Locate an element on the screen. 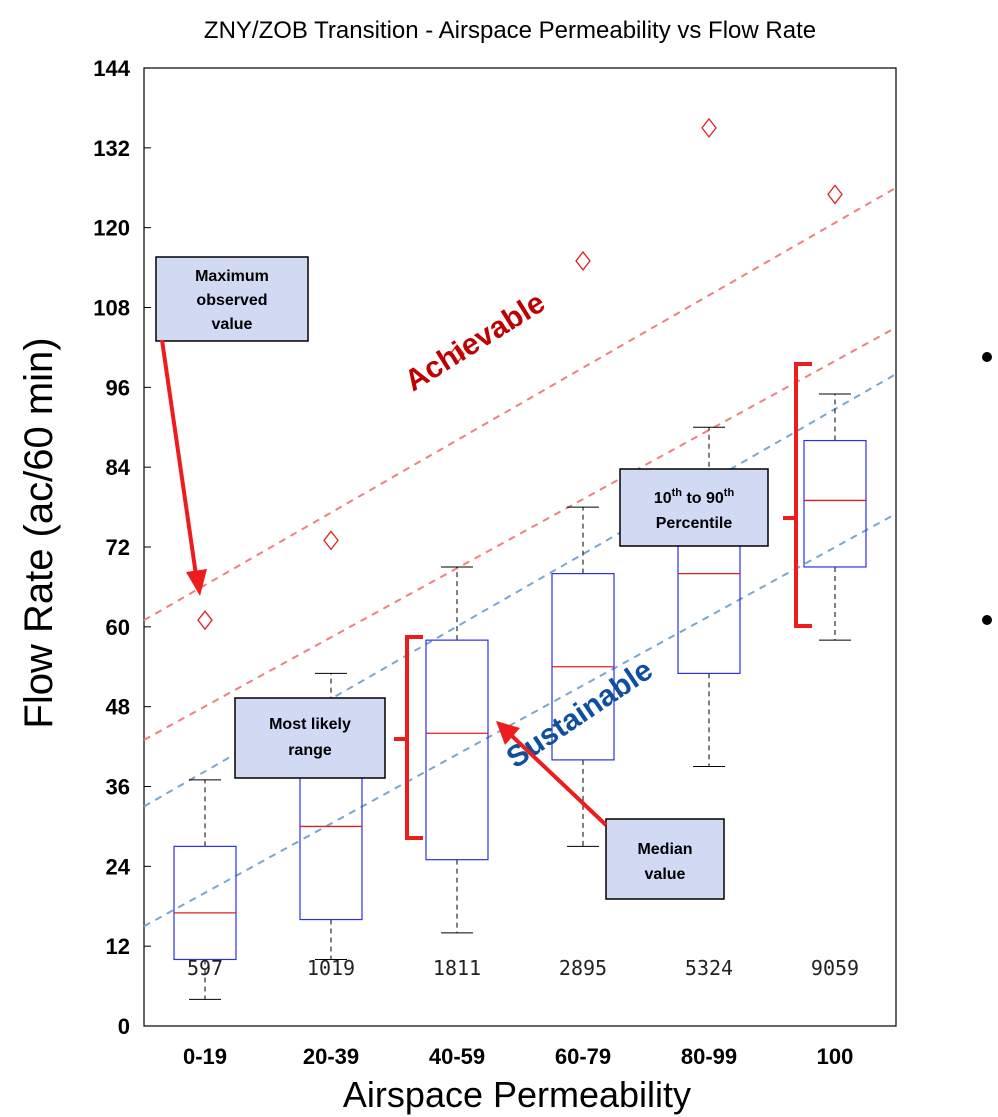 The image size is (998, 1117). y-tick-label: 0 is located at coordinates (124, 1026).